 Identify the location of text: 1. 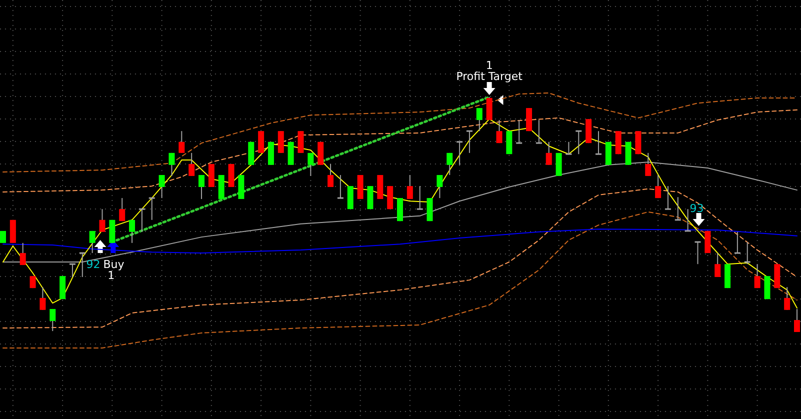
(489, 65).